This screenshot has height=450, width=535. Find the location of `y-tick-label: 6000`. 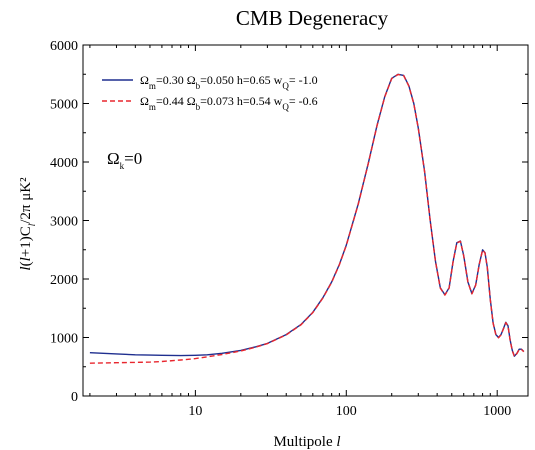

y-tick-label: 6000 is located at coordinates (64, 46).